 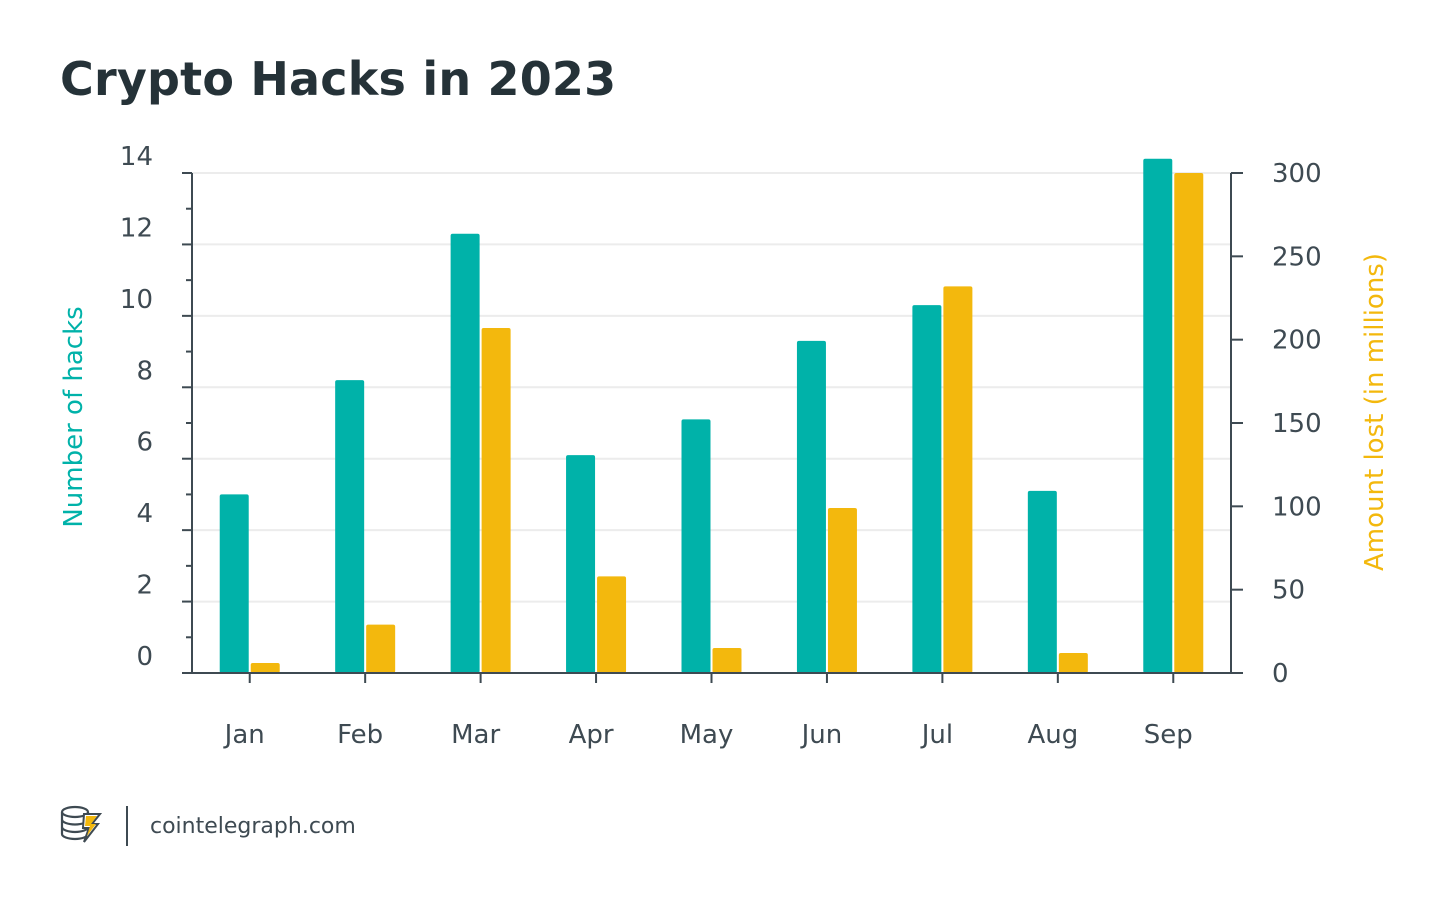 I want to click on right-tick-label: 150, so click(x=1297, y=424).